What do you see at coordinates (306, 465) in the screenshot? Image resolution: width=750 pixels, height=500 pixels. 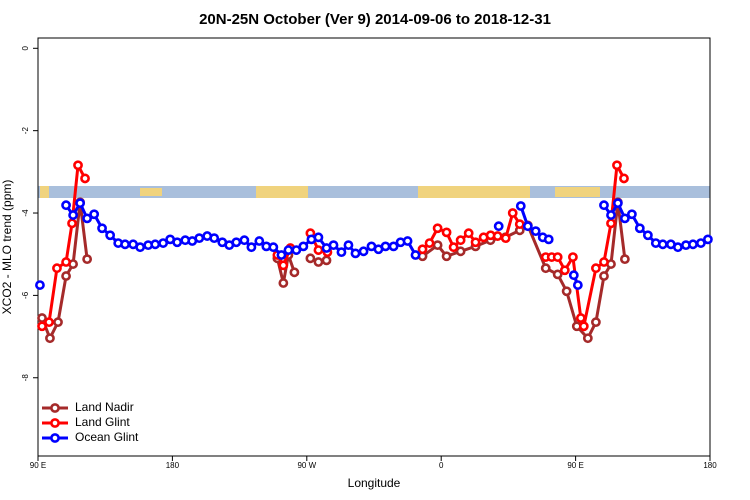 I see `x-tick-label: 90 W` at bounding box center [306, 465].